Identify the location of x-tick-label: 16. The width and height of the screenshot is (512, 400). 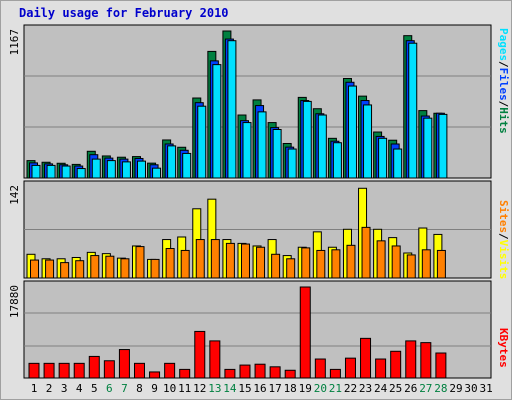
(259, 388).